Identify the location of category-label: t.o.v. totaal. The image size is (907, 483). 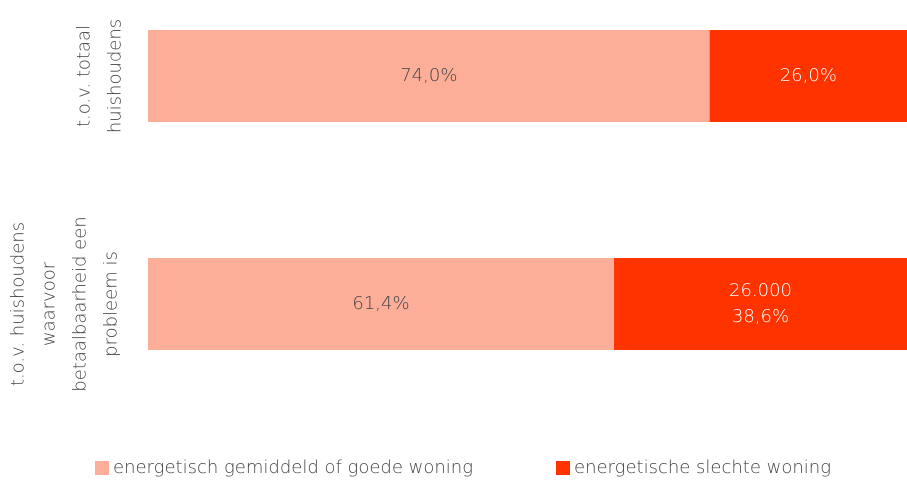
(84, 76).